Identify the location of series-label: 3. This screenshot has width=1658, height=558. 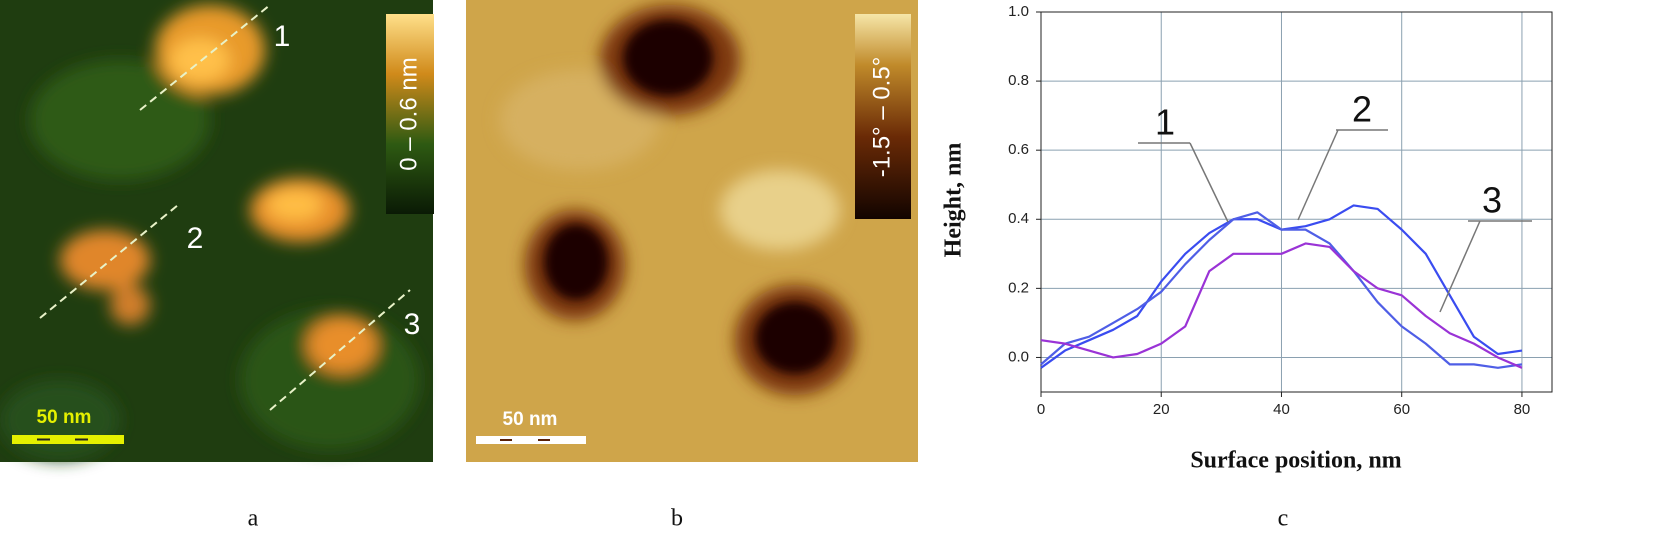
(1492, 200).